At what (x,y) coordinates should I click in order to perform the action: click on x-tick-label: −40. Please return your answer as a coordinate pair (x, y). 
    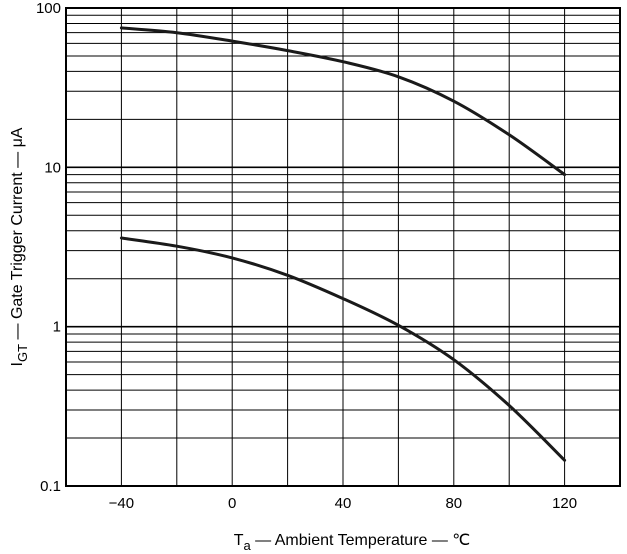
    Looking at the image, I should click on (121, 503).